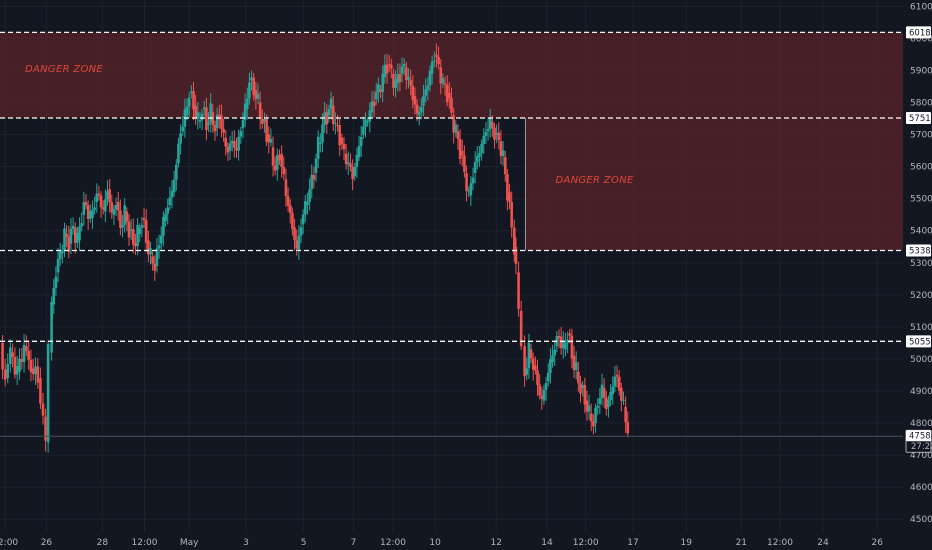  Describe the element at coordinates (921, 104) in the screenshot. I see `y-tick-label: 58000.0` at that location.